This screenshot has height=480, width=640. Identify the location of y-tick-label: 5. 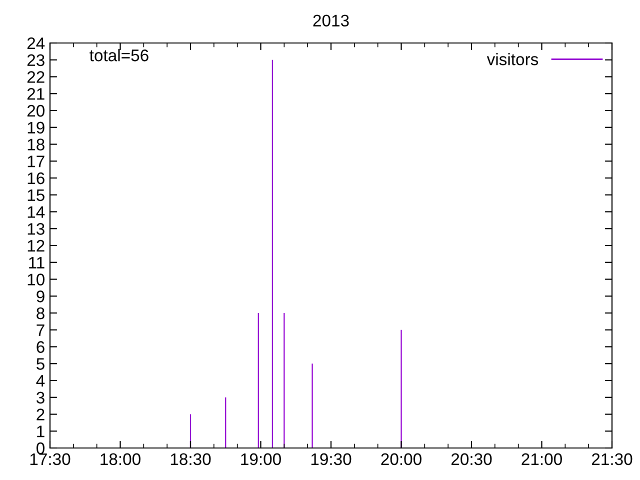
(40, 364).